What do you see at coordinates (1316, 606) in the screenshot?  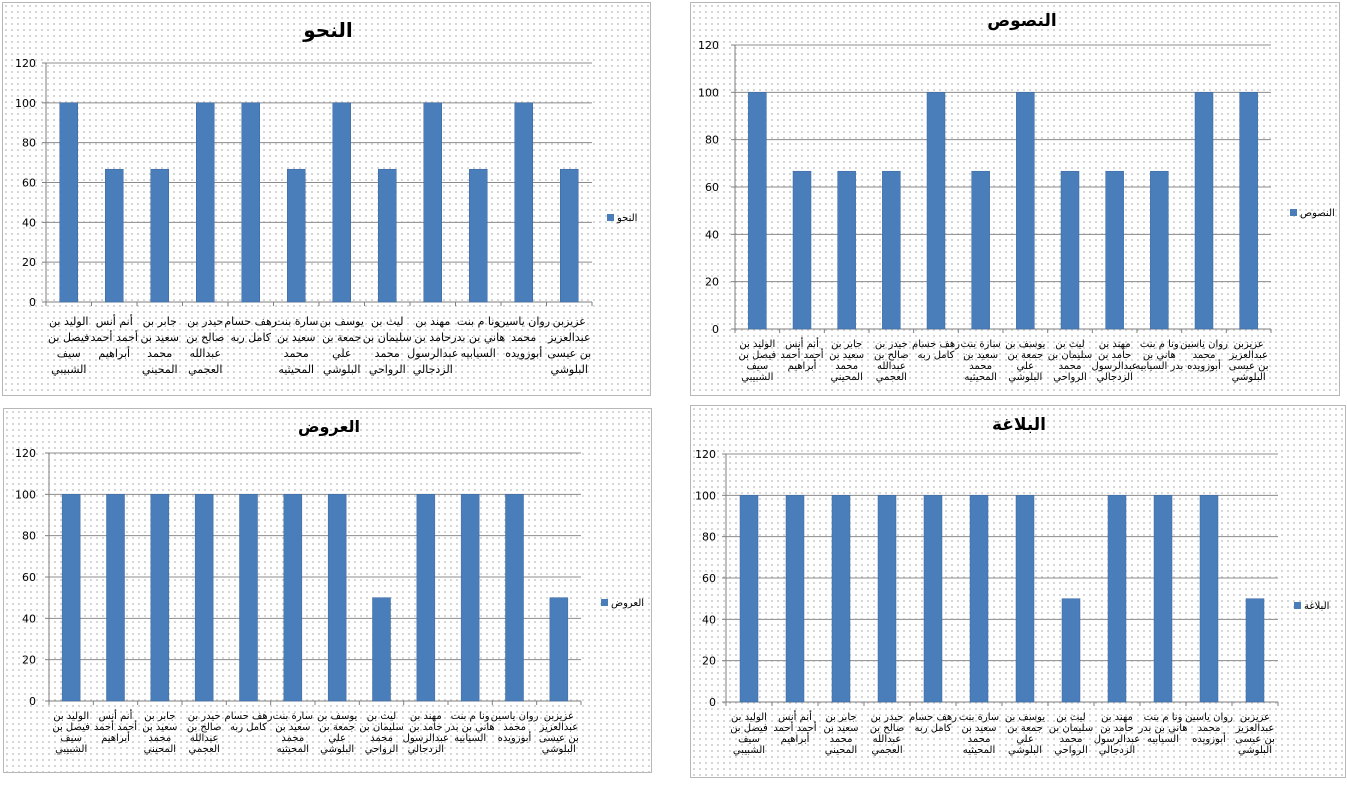 I see `legend-label: البلاغة` at bounding box center [1316, 606].